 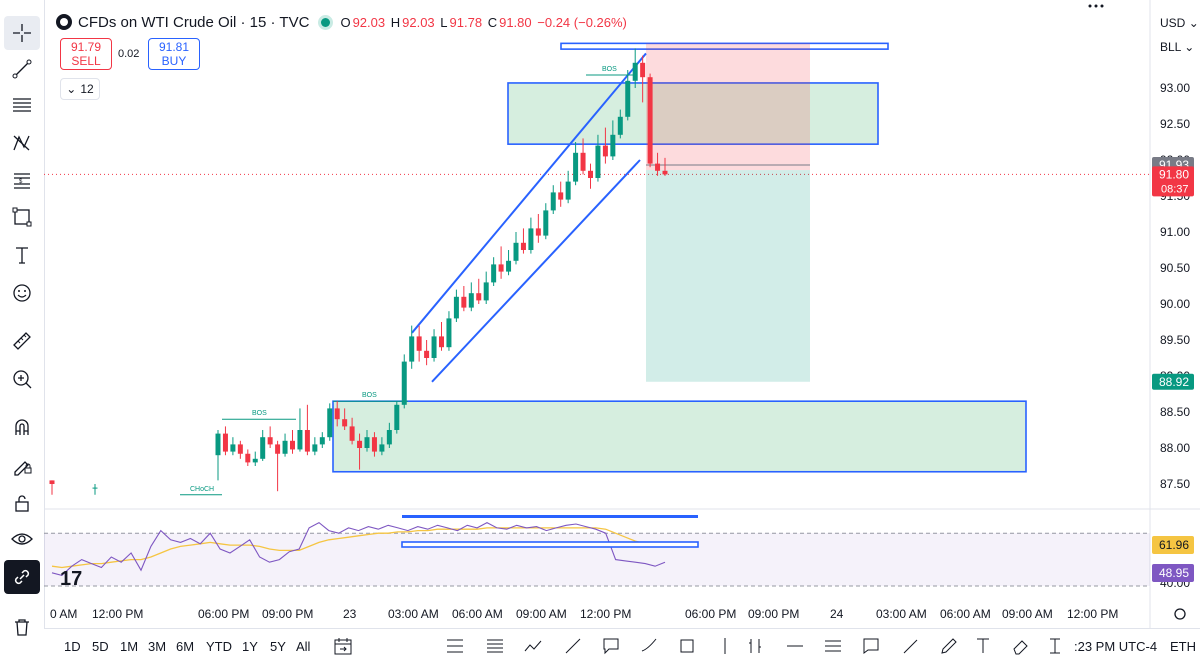 What do you see at coordinates (1179, 23) in the screenshot?
I see `currency-select: USD ⌄` at bounding box center [1179, 23].